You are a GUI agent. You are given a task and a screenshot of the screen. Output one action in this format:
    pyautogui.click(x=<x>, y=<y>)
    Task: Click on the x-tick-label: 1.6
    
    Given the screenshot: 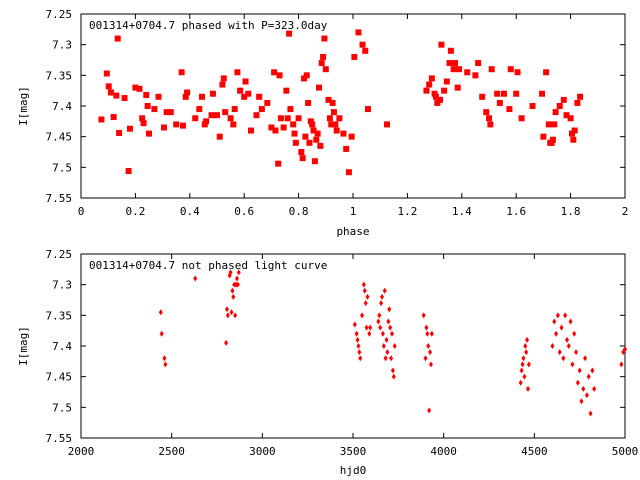 What is the action you would take?
    pyautogui.click(x=516, y=211)
    